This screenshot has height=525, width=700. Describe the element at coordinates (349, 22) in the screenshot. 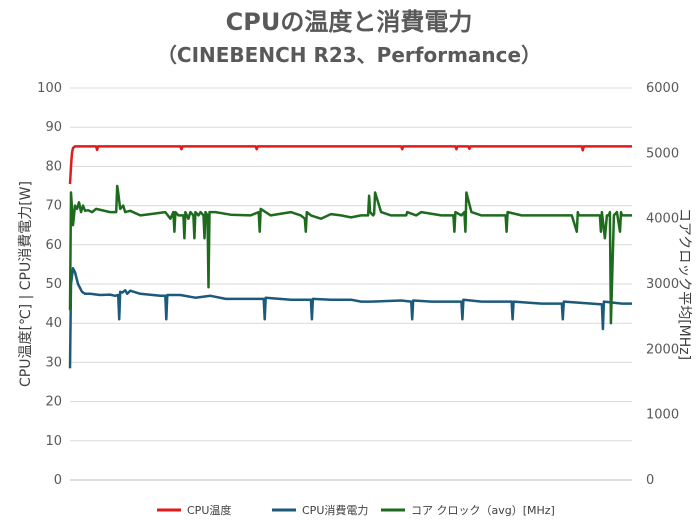

I see `chart-title: CPUの温度と消費電力` at that location.